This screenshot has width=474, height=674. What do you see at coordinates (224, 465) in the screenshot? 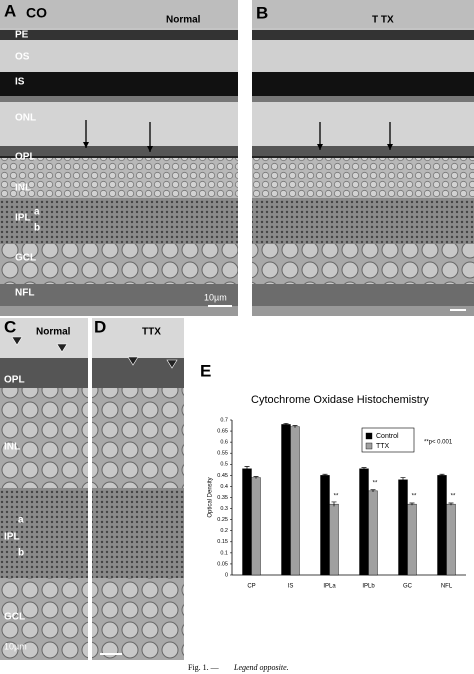
I see `y-tick-label: 0.5` at bounding box center [224, 465].